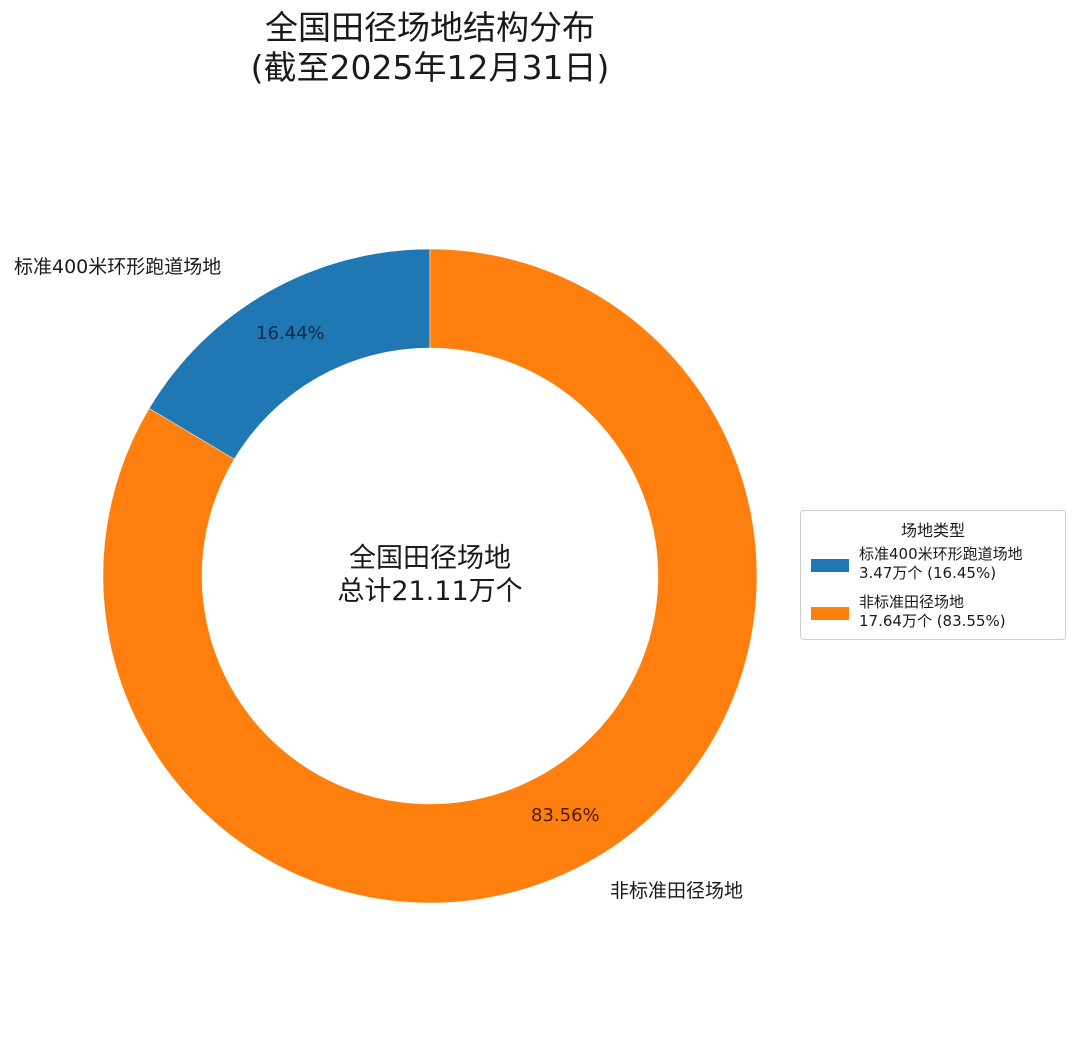  I want to click on legend-item-name: 标准400米环形跑道场地, so click(941, 554).